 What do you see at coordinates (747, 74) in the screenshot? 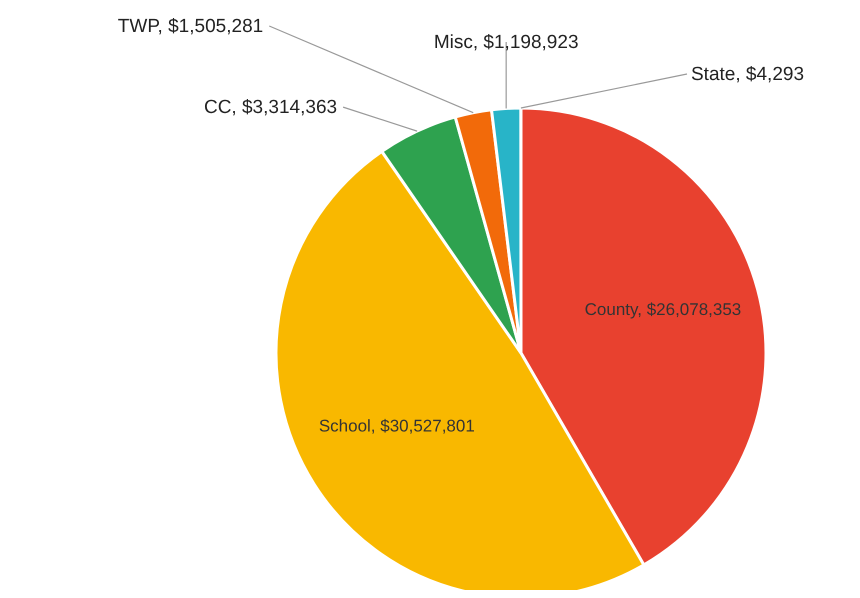
I see `slice-label: State, $4,293` at bounding box center [747, 74].